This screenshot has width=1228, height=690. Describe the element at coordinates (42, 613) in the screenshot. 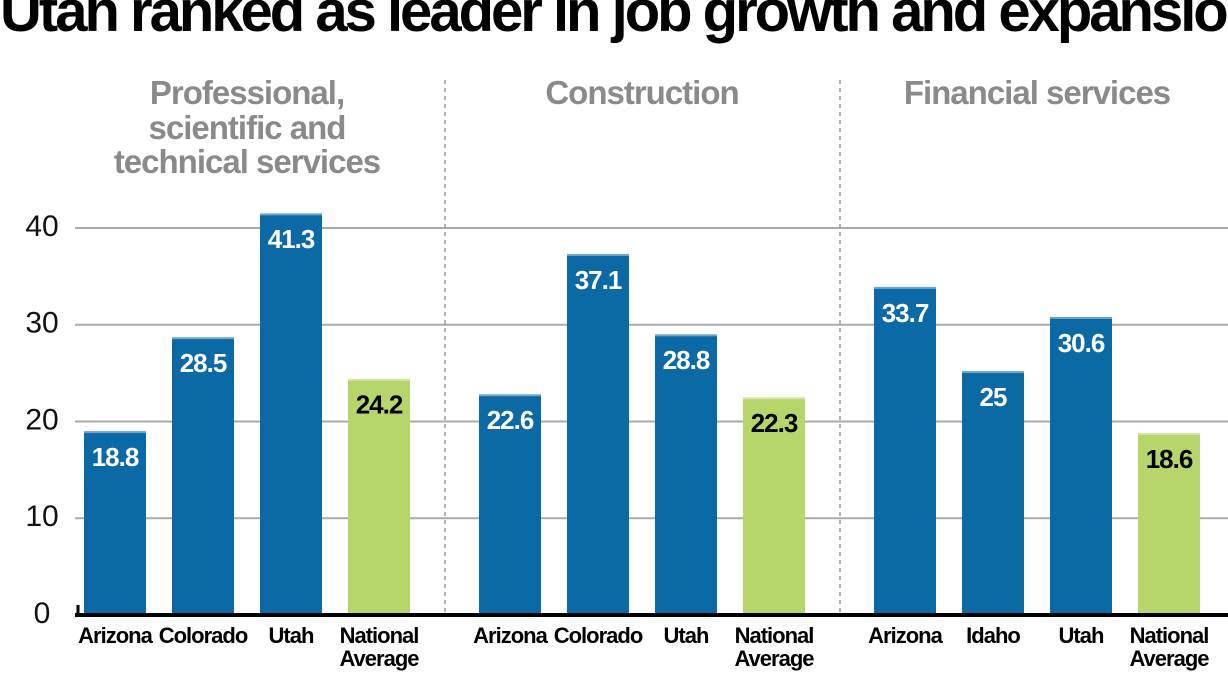

I see `y-tick-label: 0` at that location.